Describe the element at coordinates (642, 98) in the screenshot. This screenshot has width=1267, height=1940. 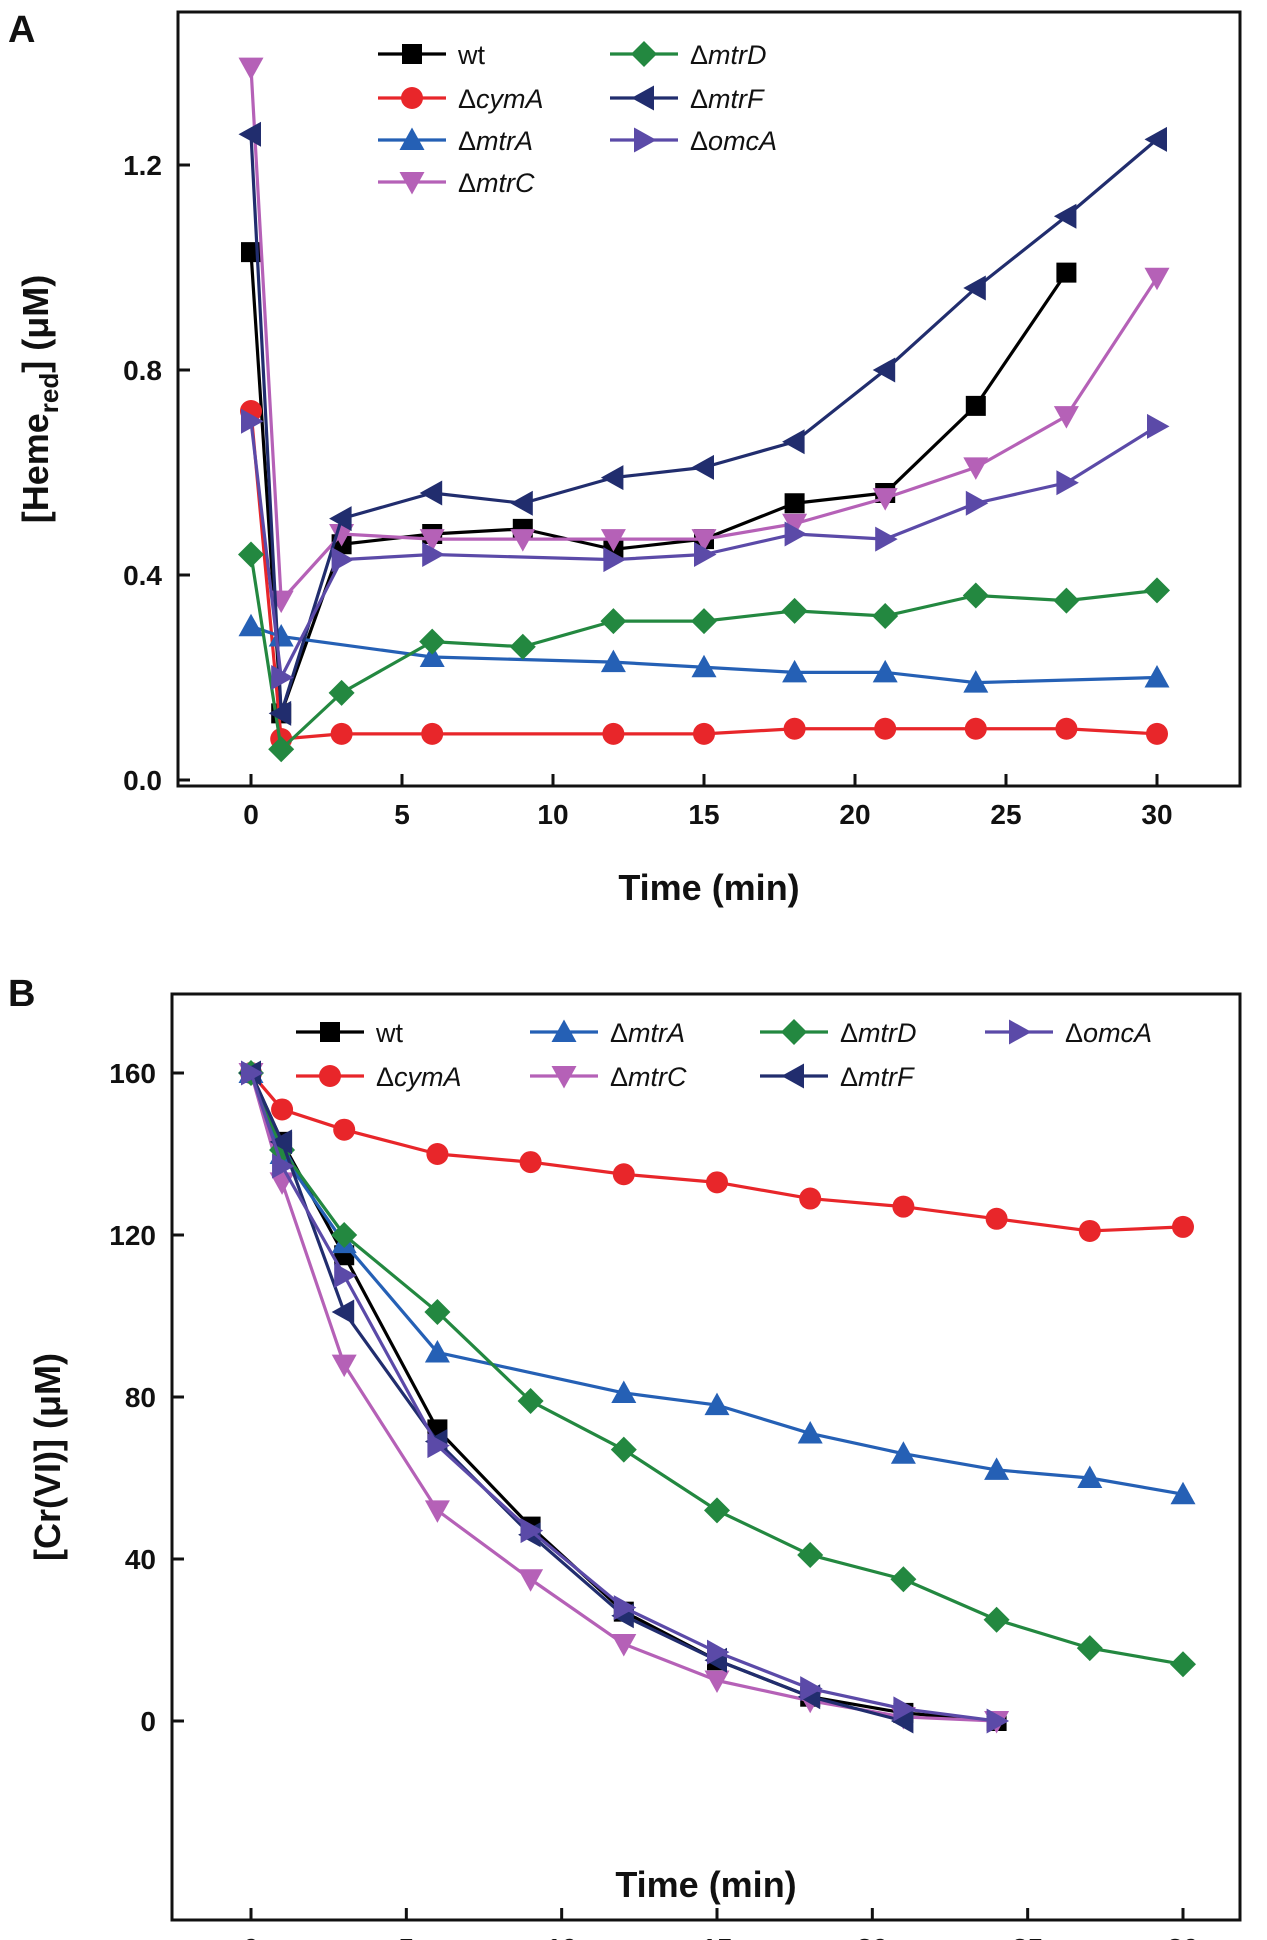
I see `legend-marker-mtrF` at that location.